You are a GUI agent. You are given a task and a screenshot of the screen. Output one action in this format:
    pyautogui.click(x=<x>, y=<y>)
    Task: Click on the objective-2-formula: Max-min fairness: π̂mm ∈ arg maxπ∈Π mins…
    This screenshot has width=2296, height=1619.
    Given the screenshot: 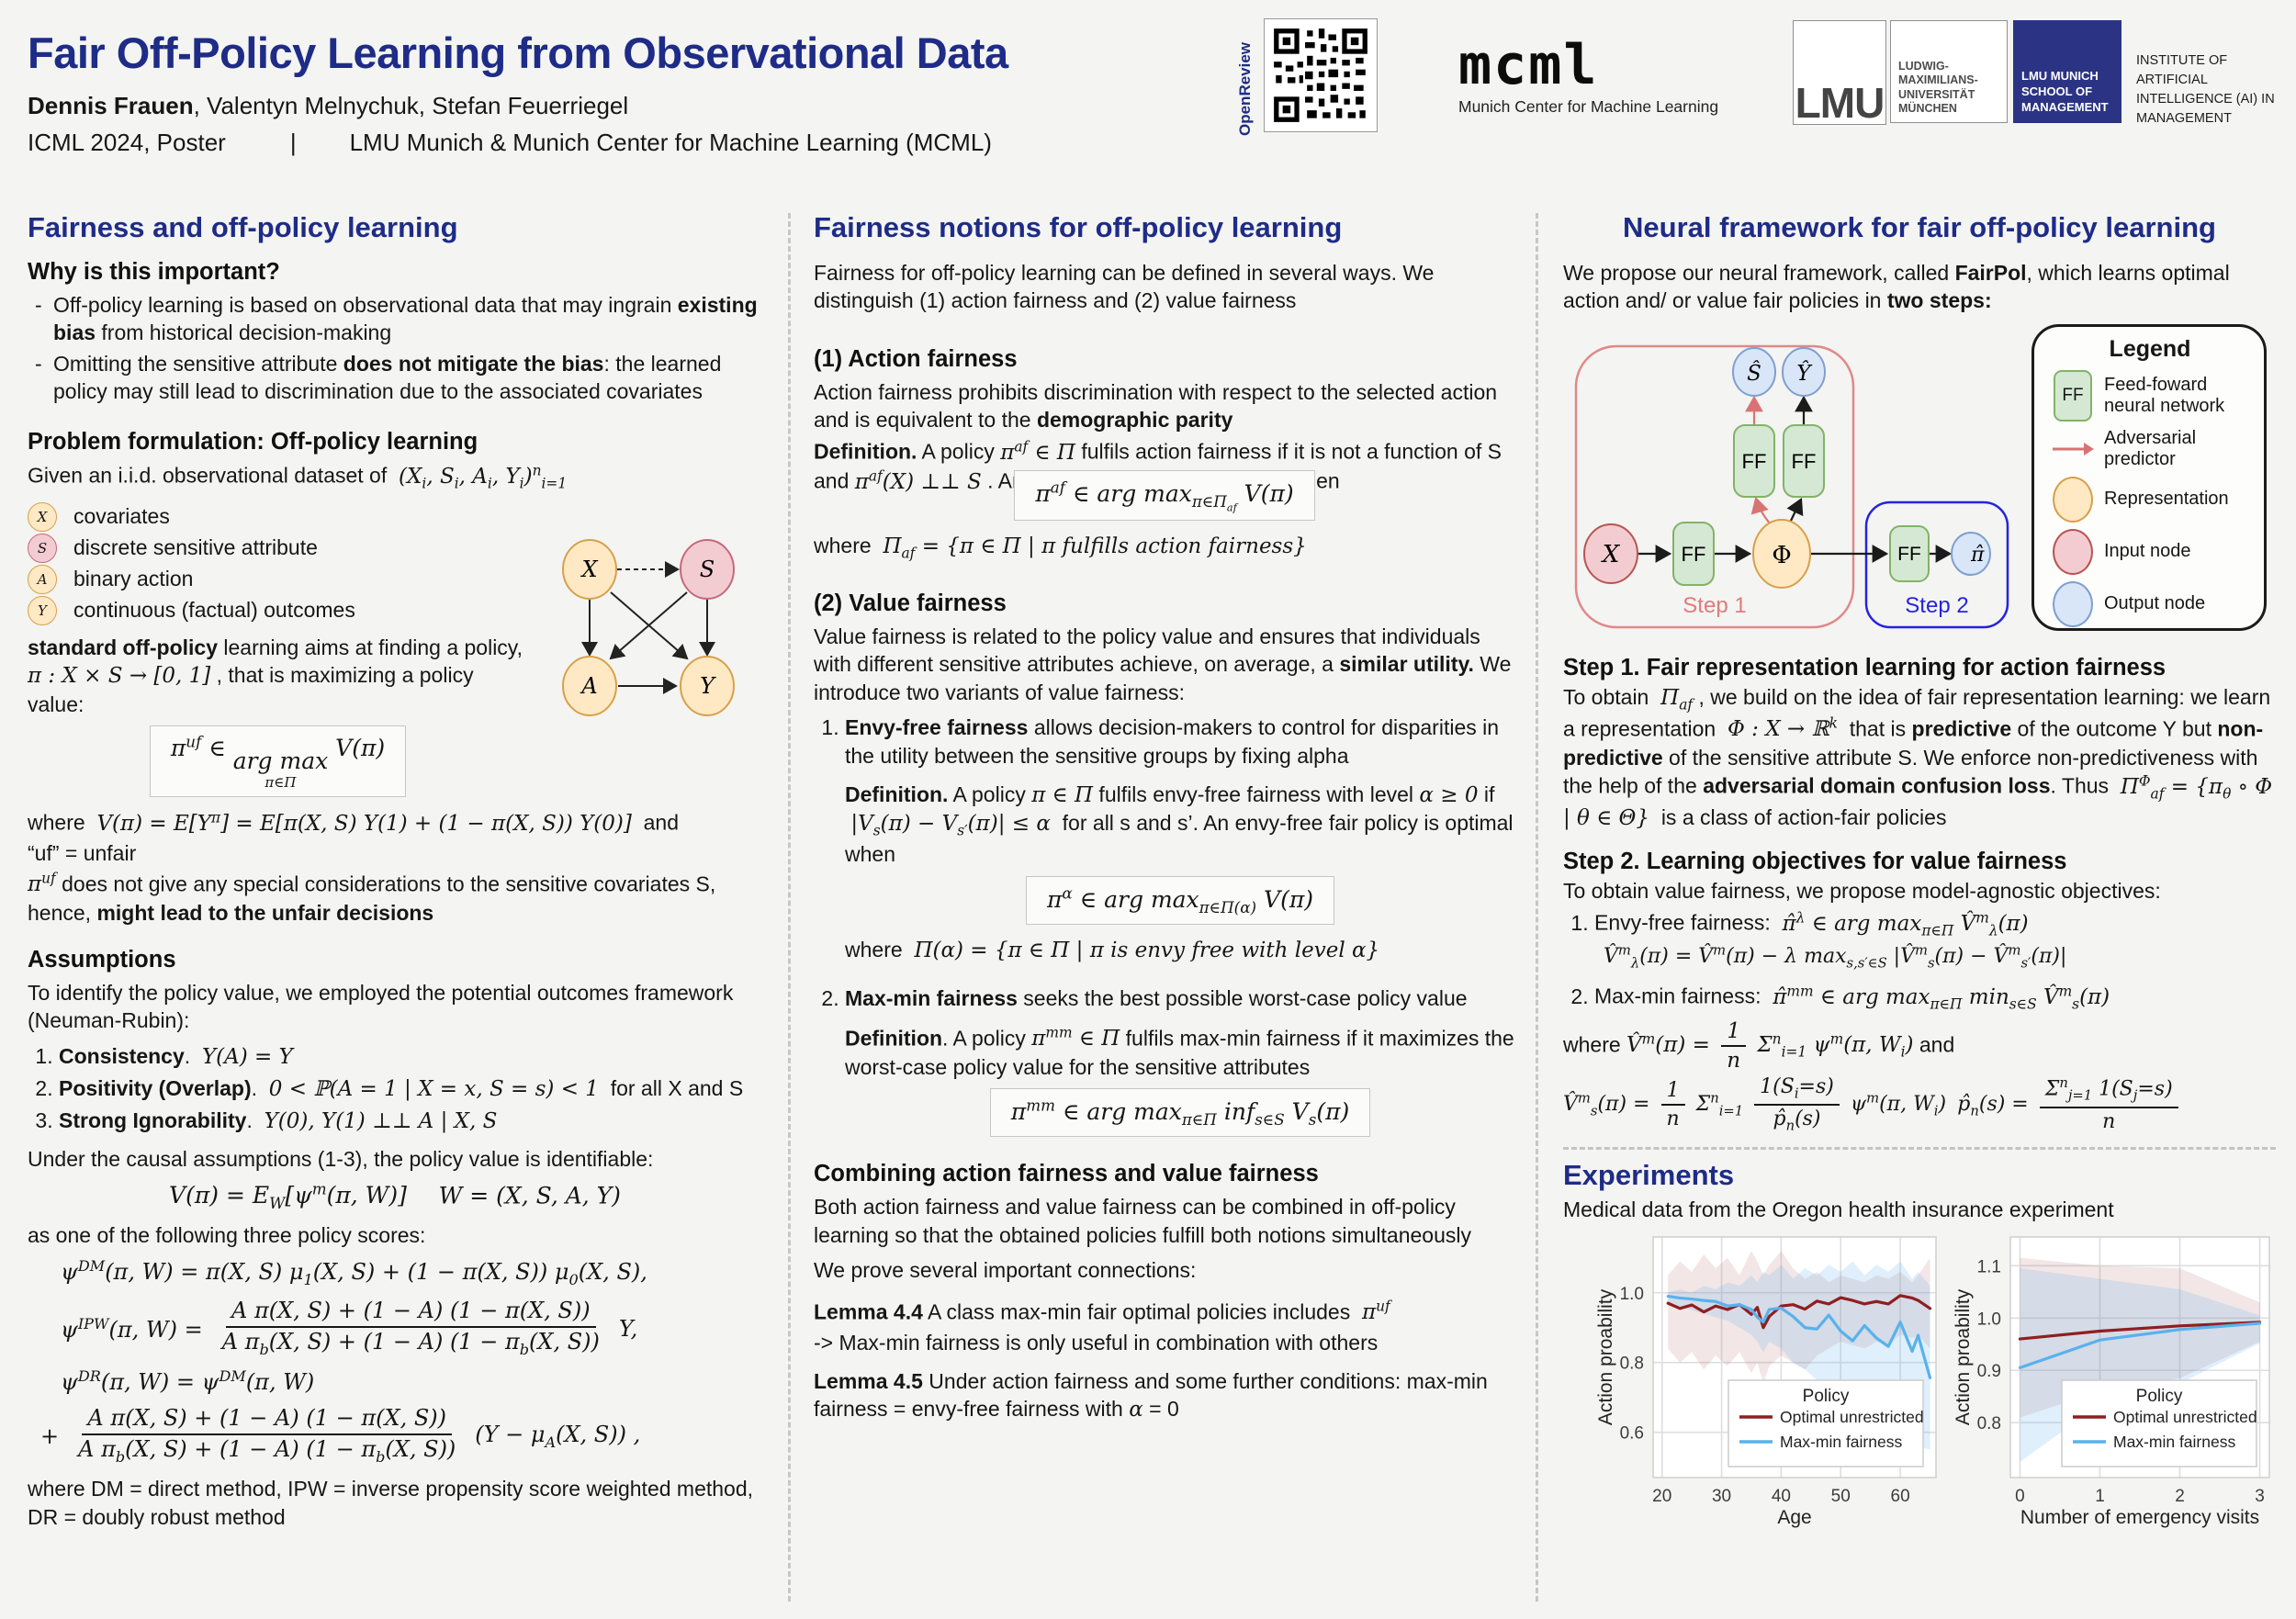 What is the action you would take?
    pyautogui.click(x=1852, y=998)
    